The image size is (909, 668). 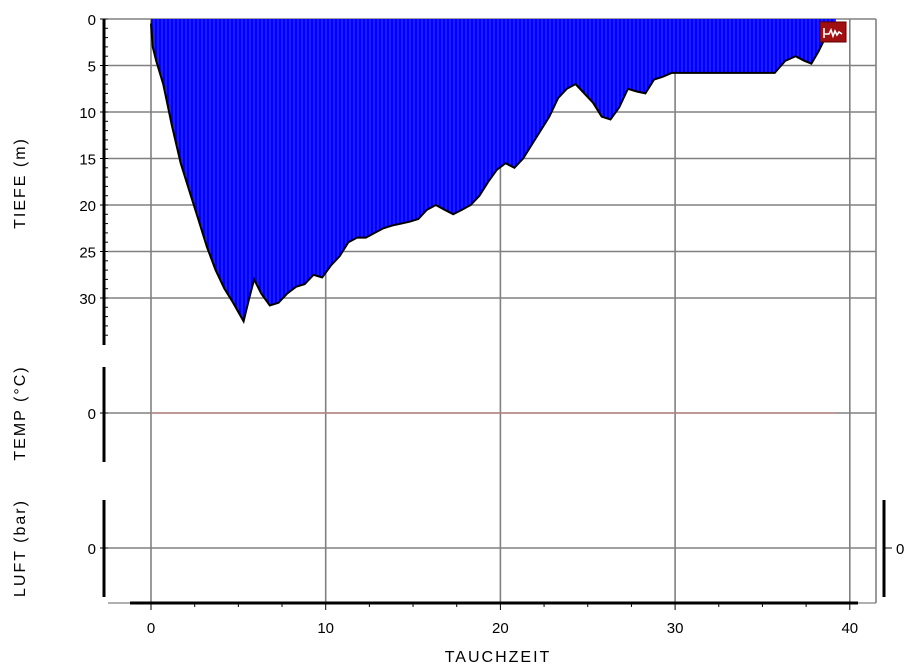 I want to click on icon-background, so click(x=833, y=32).